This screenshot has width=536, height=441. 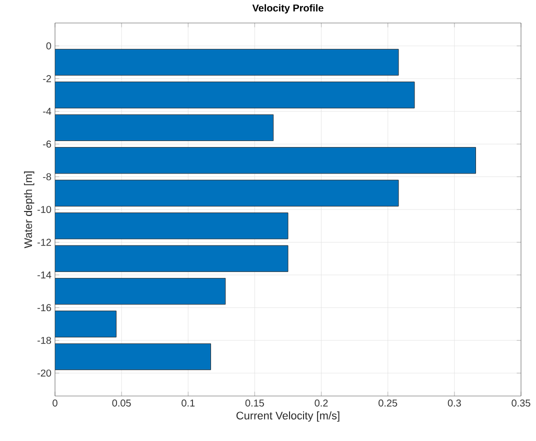 I want to click on y-tick-label: -16, so click(x=45, y=308).